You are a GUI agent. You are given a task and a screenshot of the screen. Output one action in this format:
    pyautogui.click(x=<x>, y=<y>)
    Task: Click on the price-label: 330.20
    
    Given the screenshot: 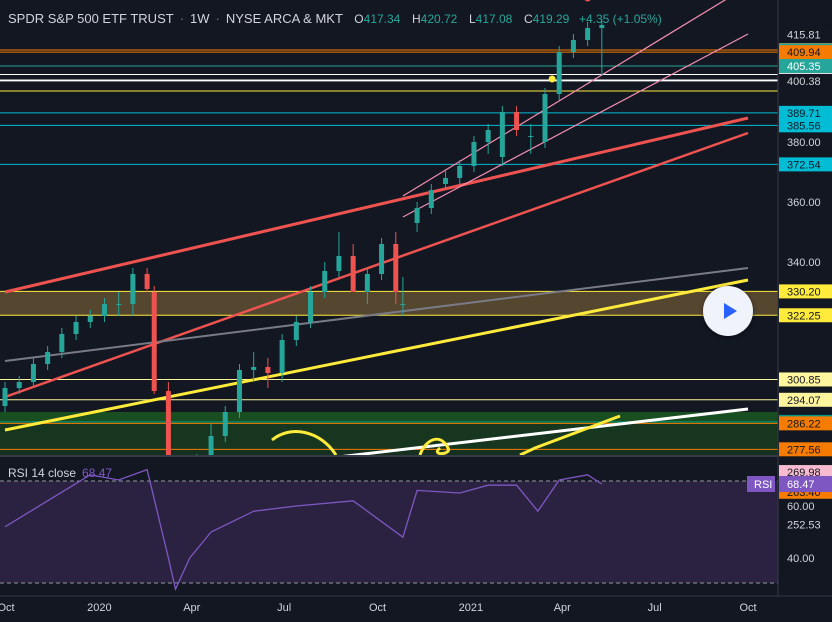 What is the action you would take?
    pyautogui.click(x=804, y=292)
    